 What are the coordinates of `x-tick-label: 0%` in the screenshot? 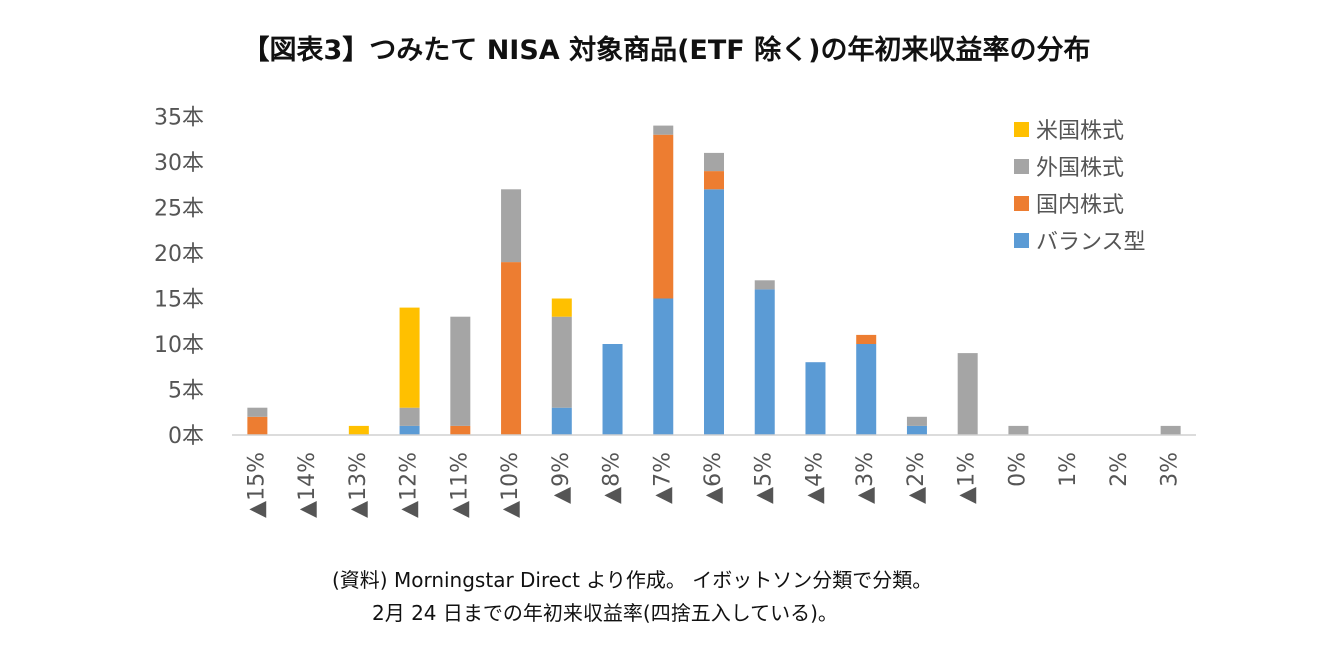 It's located at (1017, 469).